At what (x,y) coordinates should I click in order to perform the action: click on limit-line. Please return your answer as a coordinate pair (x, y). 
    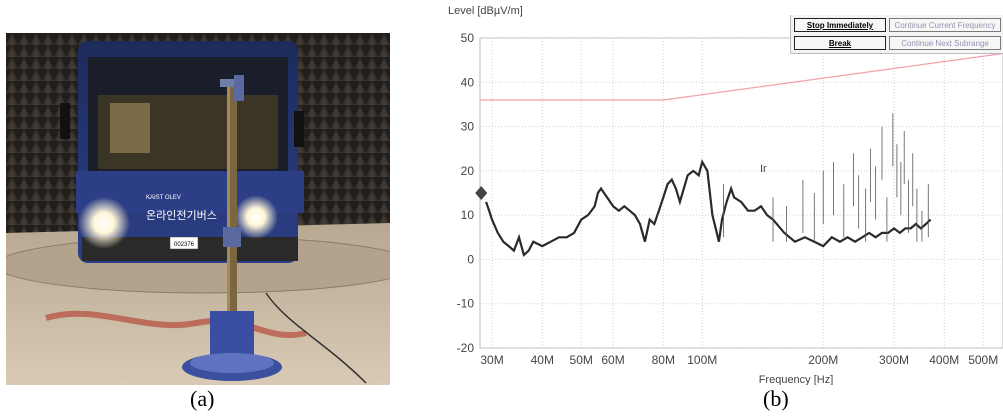
    Looking at the image, I should click on (741, 76).